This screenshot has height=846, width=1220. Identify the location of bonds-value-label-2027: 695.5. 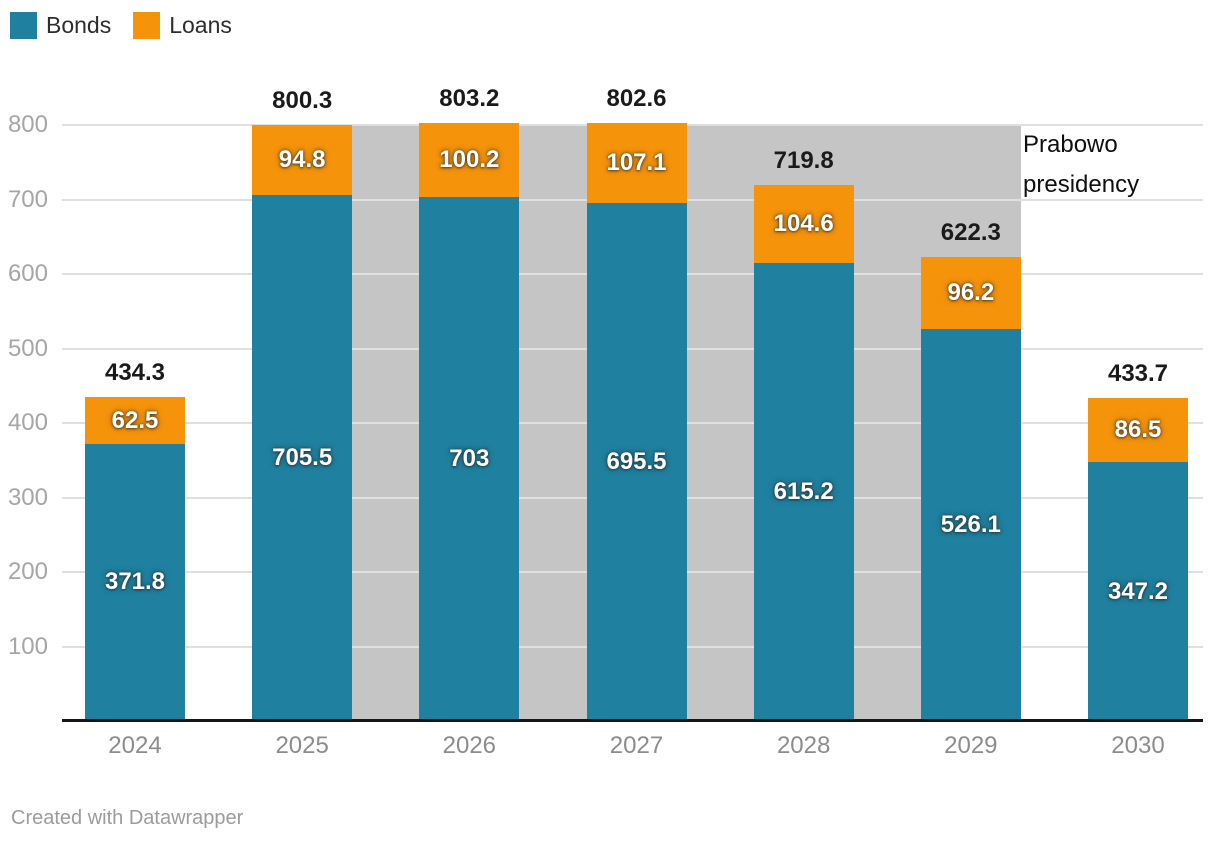
(636, 461).